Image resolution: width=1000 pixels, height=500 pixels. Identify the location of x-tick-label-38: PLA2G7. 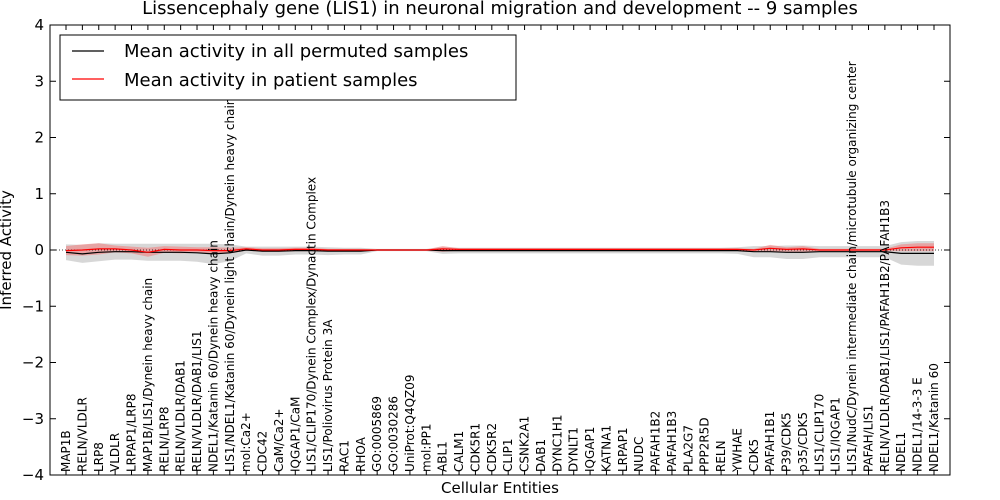
(688, 448).